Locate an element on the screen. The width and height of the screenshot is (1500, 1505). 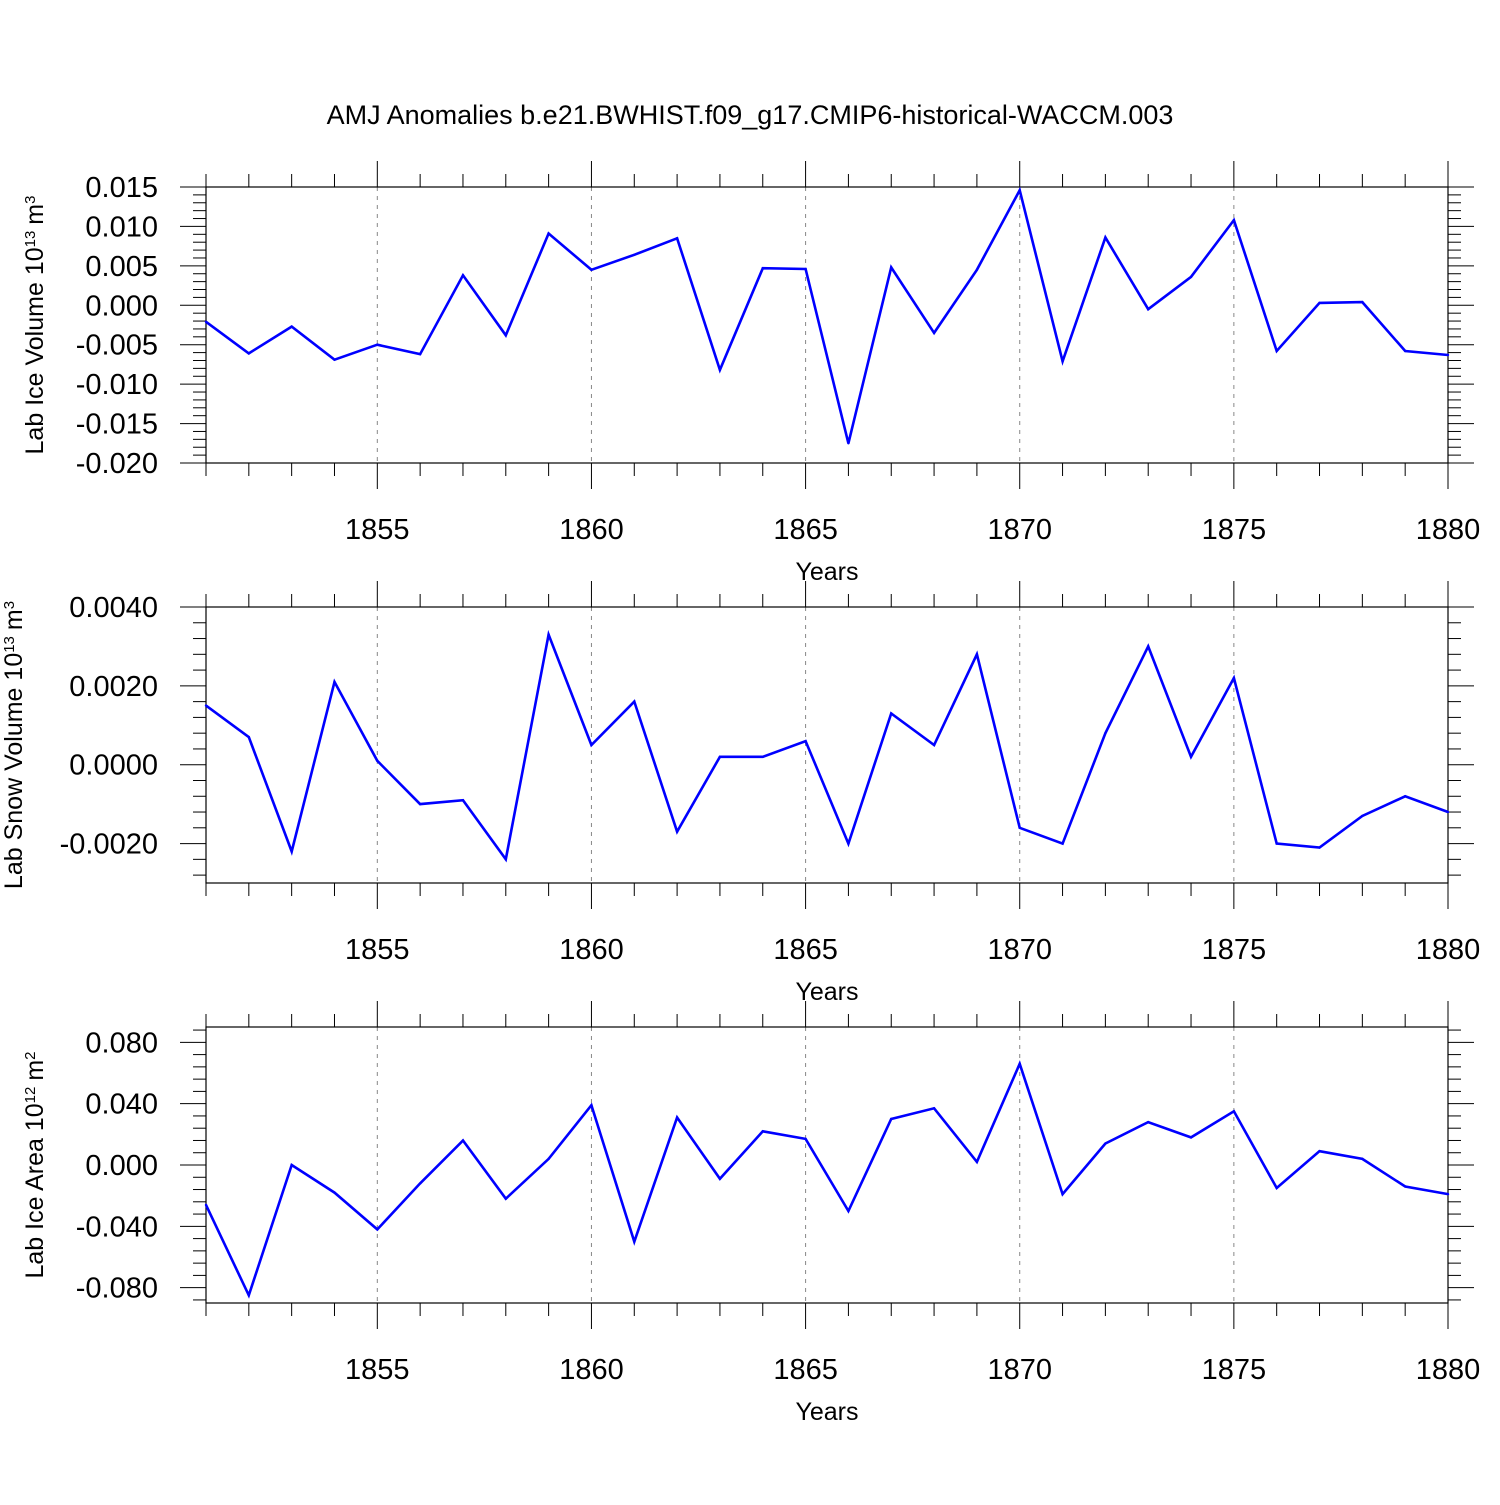
series-line-lab-ice-area is located at coordinates (826, 1179).